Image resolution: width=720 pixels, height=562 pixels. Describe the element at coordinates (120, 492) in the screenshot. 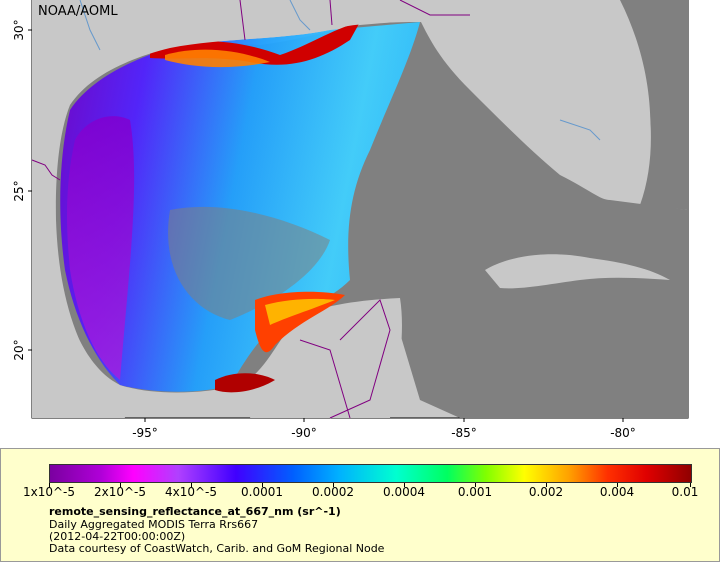

I see `colorbar-label: 2x10^-5` at that location.